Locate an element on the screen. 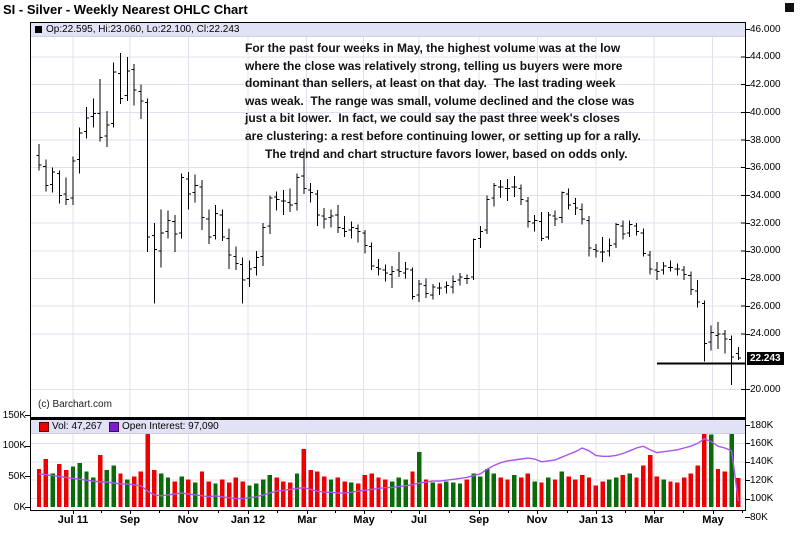 The height and width of the screenshot is (544, 800). volume-axis-label: 150K is located at coordinates (14, 415).